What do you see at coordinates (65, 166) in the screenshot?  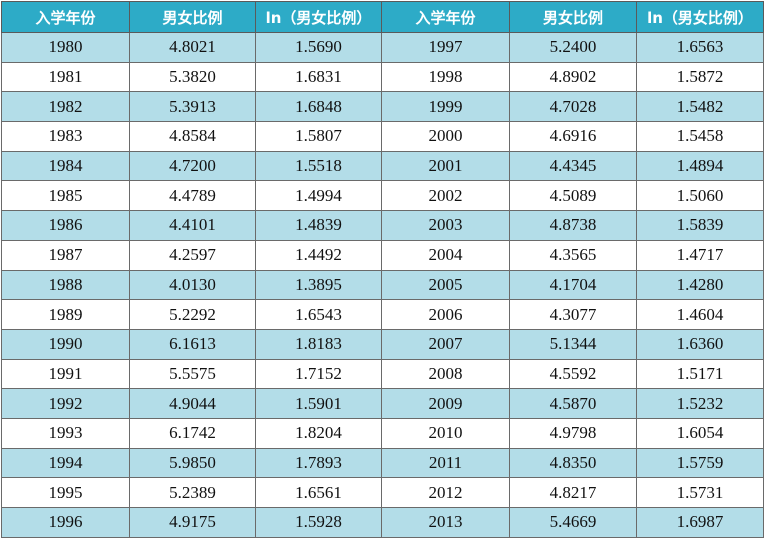 I see `cell-enrollment-year-left: 1984` at bounding box center [65, 166].